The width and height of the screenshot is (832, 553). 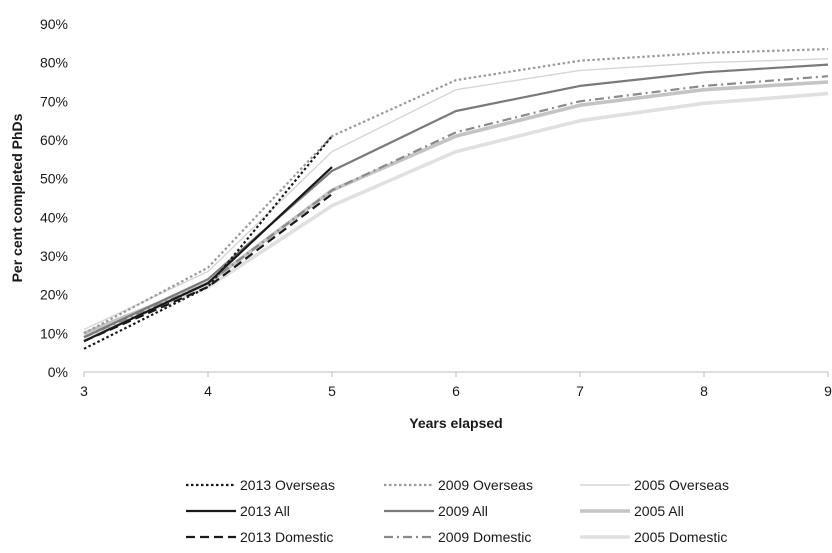 What do you see at coordinates (54, 101) in the screenshot?
I see `y-tick-label: 70%` at bounding box center [54, 101].